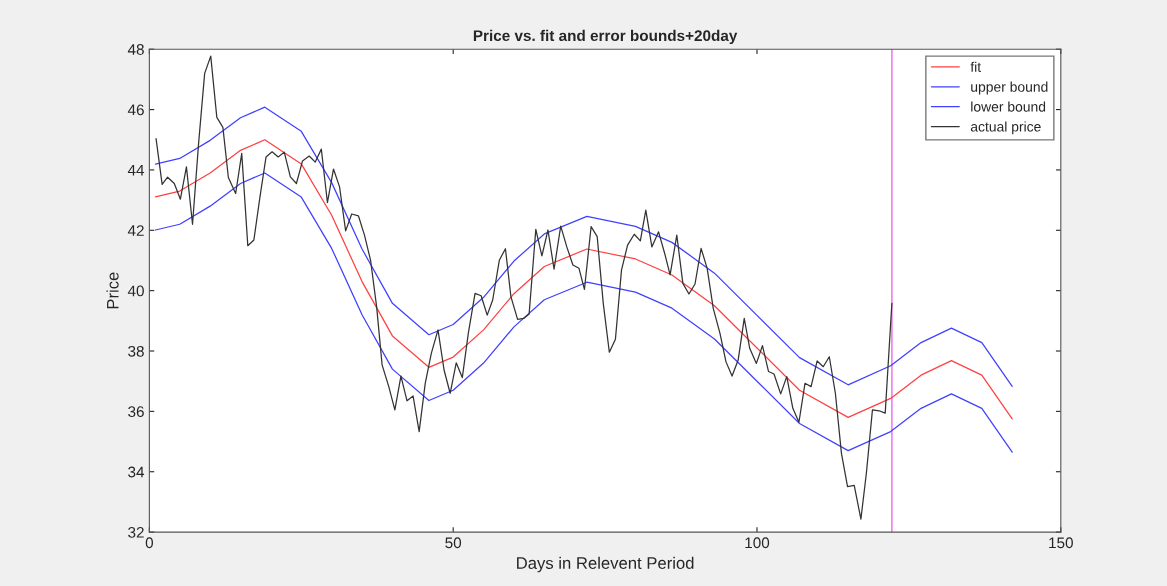 Image resolution: width=1167 pixels, height=586 pixels. Describe the element at coordinates (1061, 543) in the screenshot. I see `x-tick-label: 150` at that location.